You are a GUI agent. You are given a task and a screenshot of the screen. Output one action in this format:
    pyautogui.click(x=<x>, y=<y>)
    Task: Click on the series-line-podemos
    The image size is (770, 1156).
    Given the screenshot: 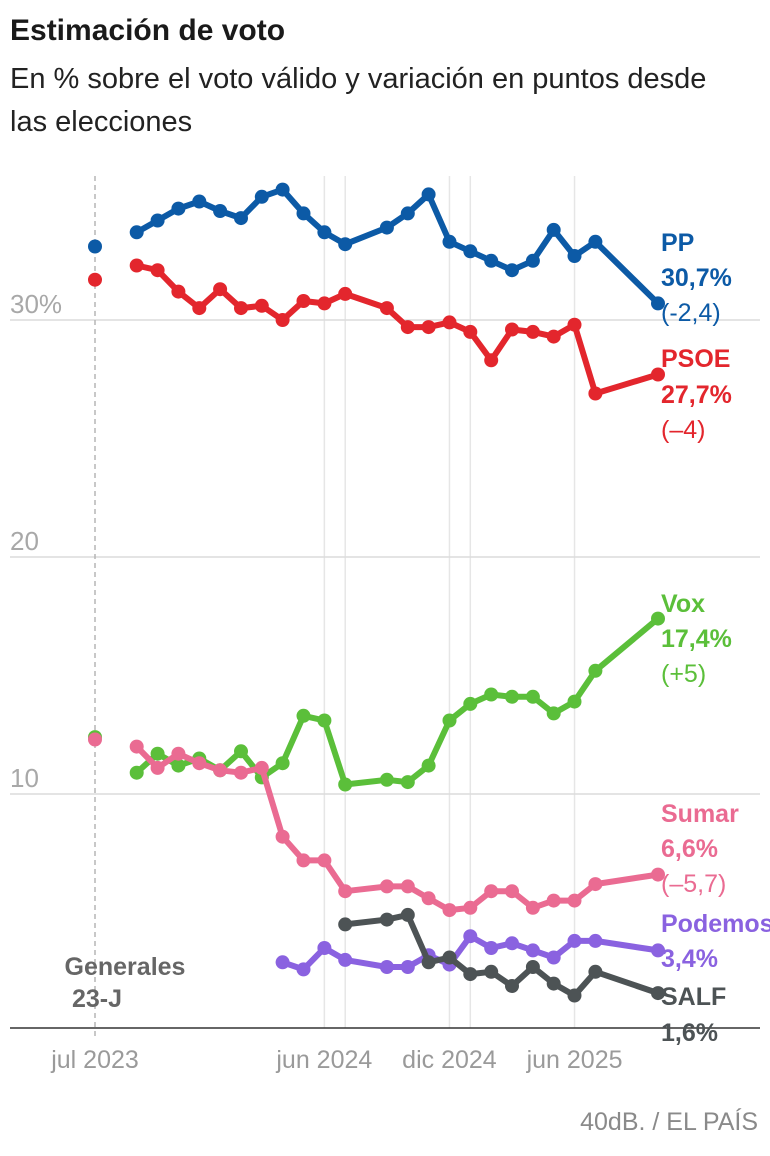 What is the action you would take?
    pyautogui.click(x=470, y=953)
    